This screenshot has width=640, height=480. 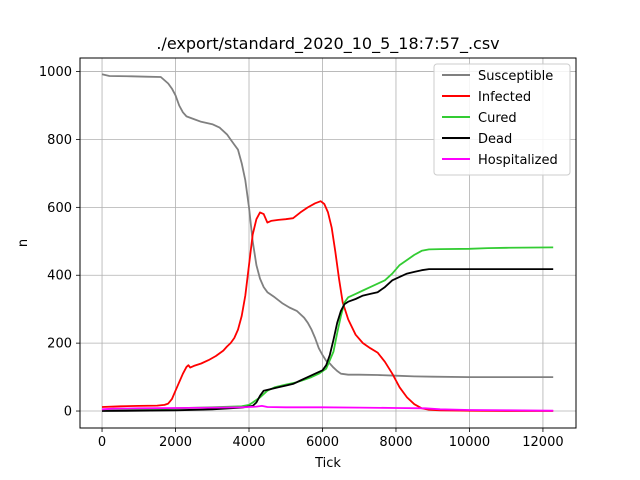 I want to click on x-tick-label: 2000, so click(x=175, y=442).